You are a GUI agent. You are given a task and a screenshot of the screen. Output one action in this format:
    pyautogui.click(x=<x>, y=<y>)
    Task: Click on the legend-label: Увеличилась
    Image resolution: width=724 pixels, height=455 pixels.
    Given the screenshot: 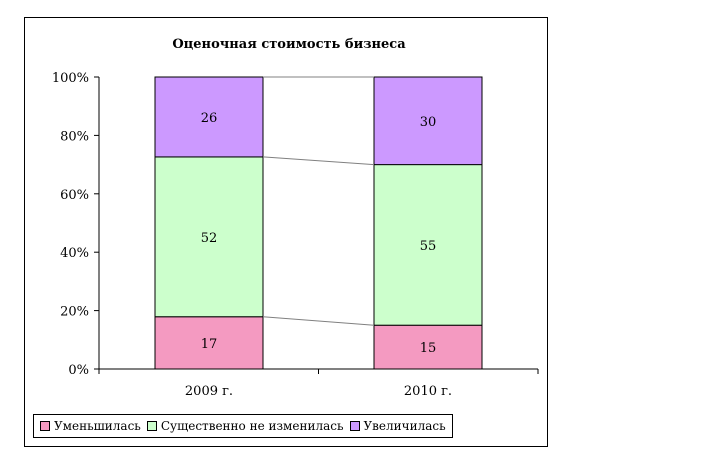 What is the action you would take?
    pyautogui.click(x=404, y=426)
    